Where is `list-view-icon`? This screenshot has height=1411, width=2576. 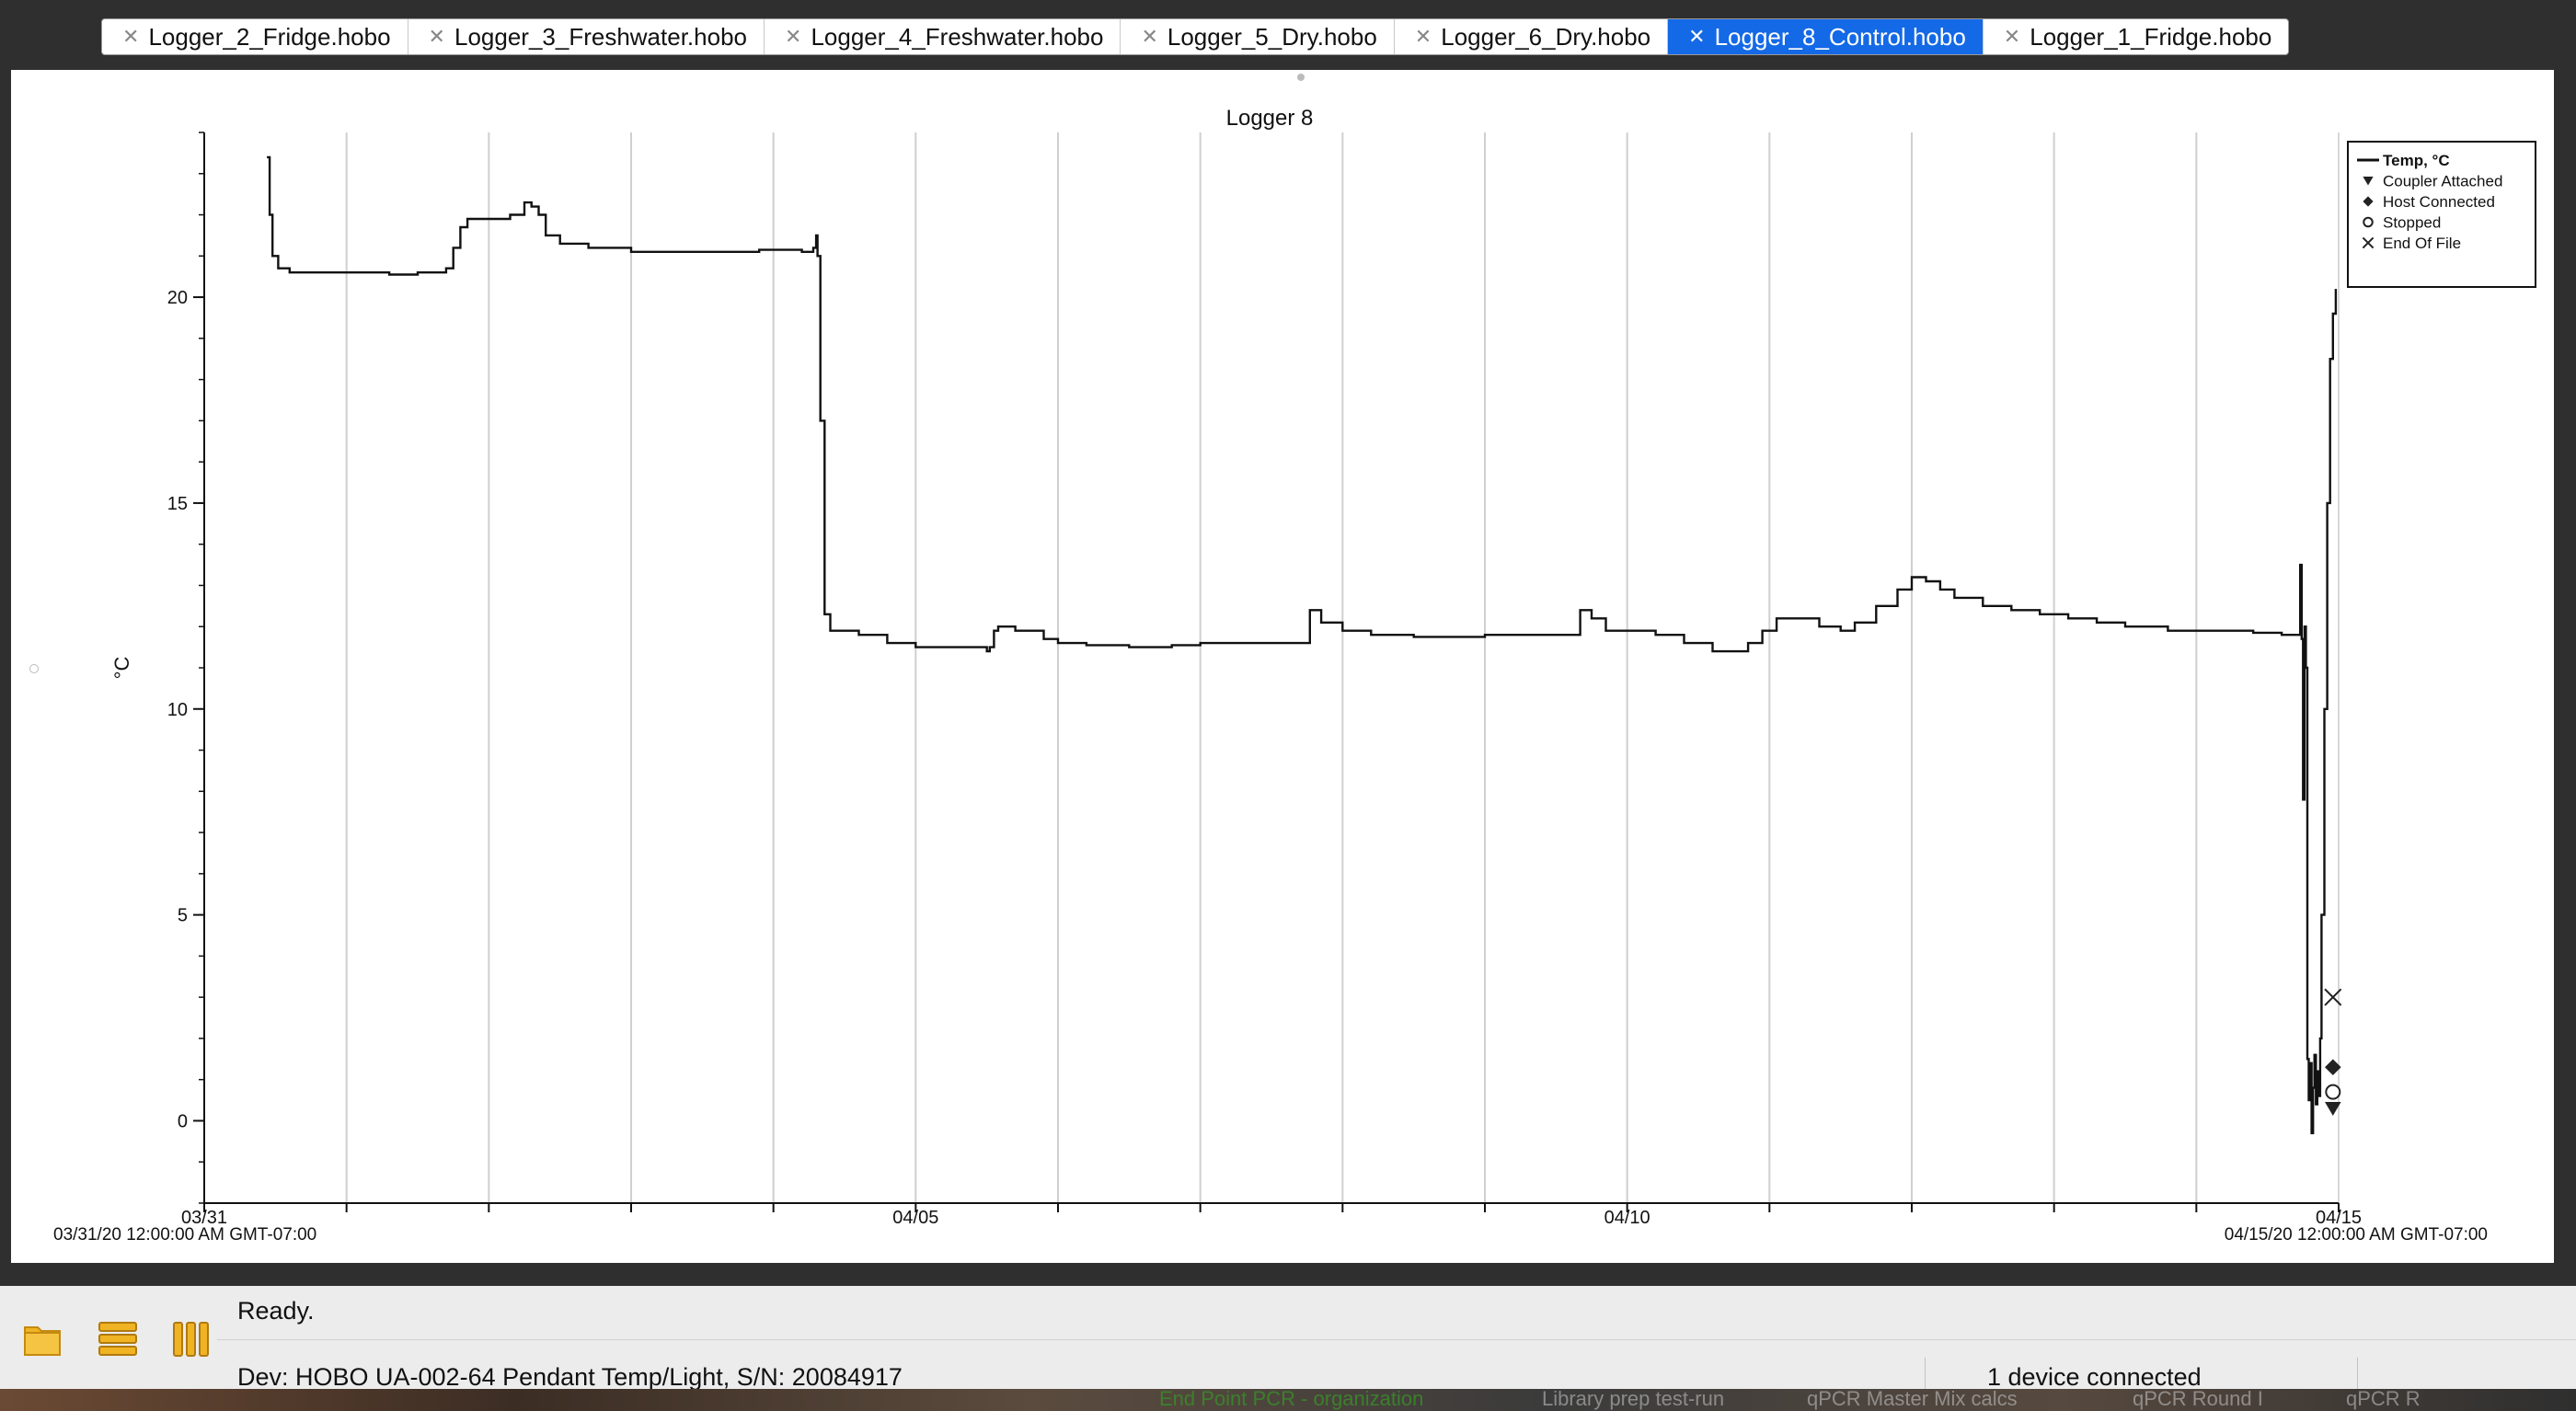 list-view-icon is located at coordinates (118, 1339).